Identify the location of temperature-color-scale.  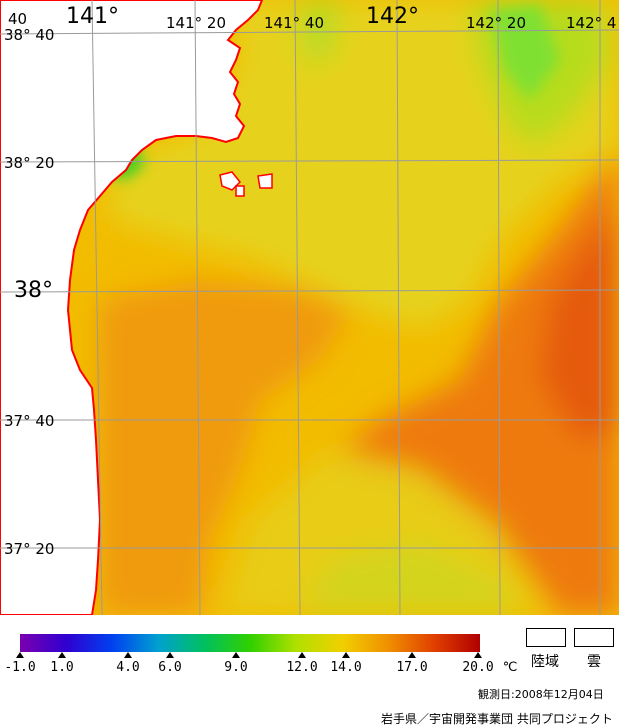
(250, 643).